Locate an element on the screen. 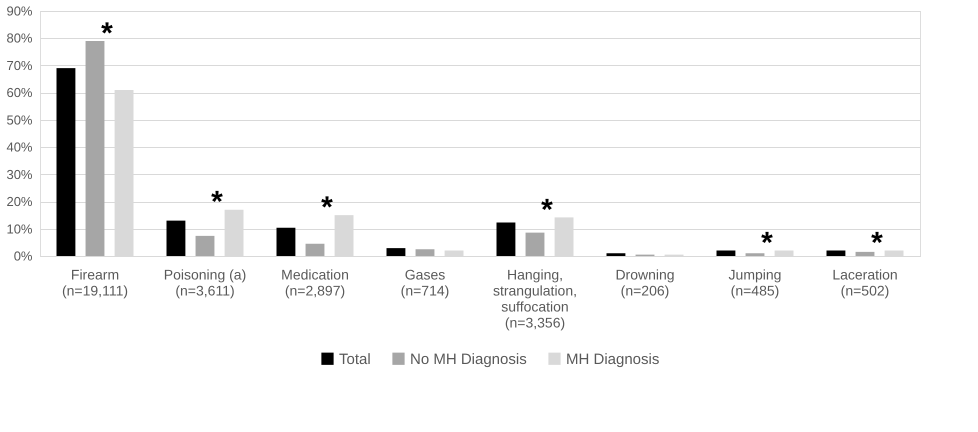 This screenshot has height=432, width=978. x-tick-label: Drowning (n=206) is located at coordinates (645, 282).